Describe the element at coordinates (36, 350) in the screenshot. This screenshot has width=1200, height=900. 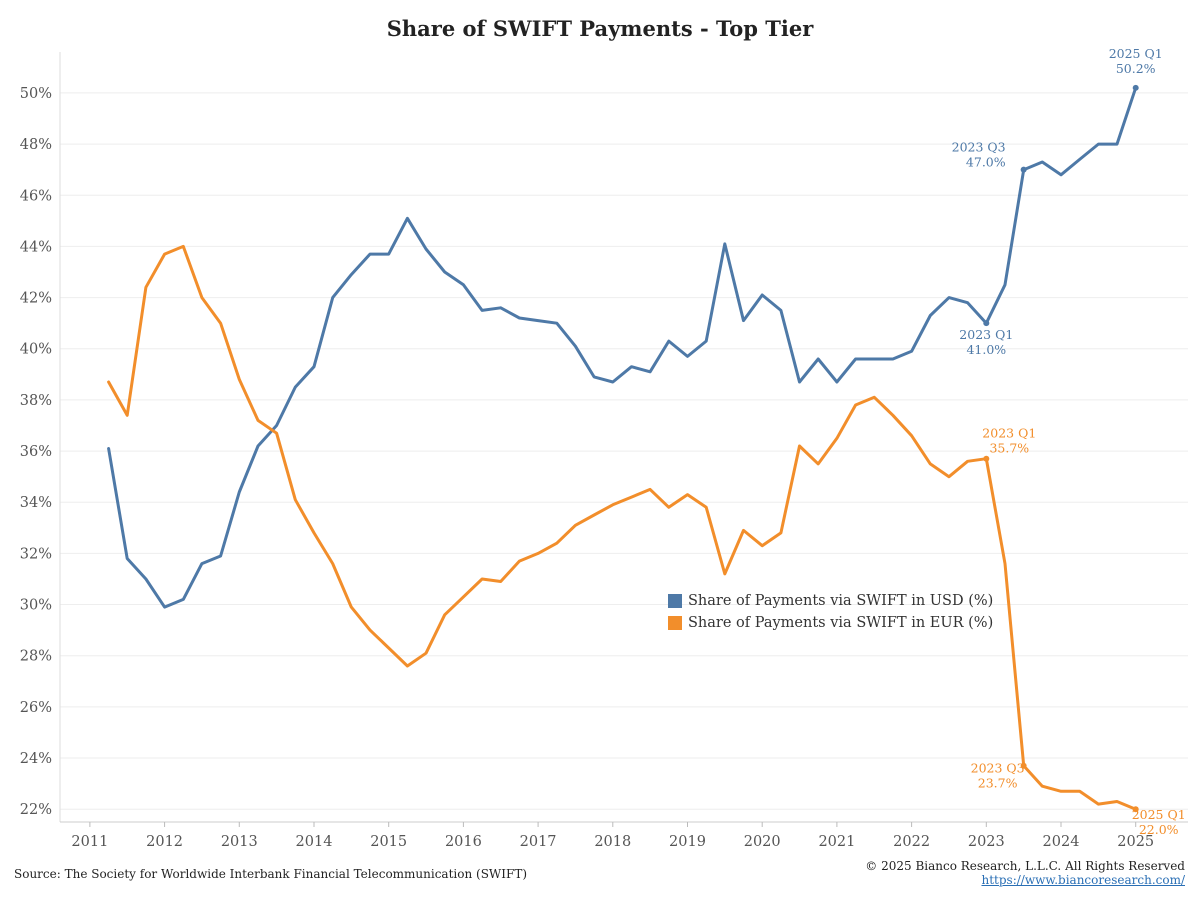
I see `y-tick-label: 40%` at that location.